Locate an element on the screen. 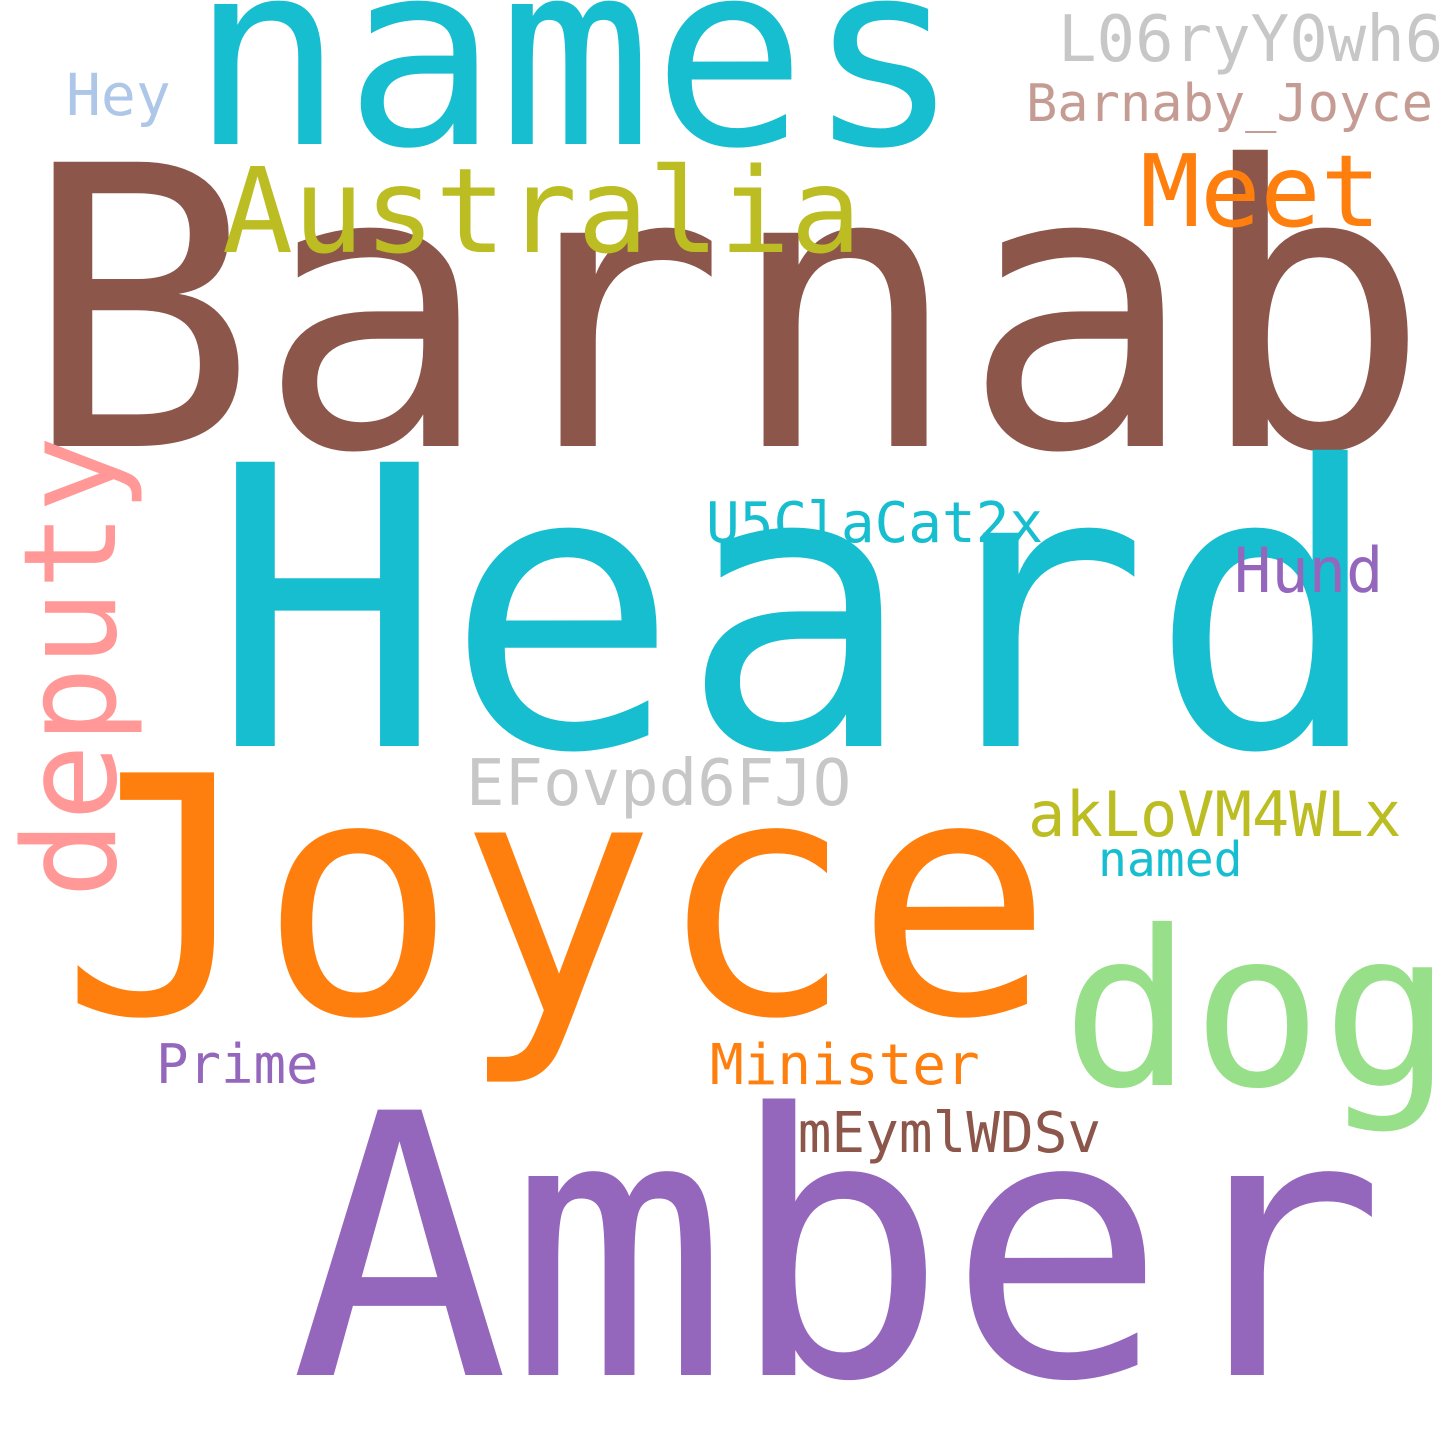  word-l06ryy0wh6: L06ryY0wh6 is located at coordinates (1249, 40).